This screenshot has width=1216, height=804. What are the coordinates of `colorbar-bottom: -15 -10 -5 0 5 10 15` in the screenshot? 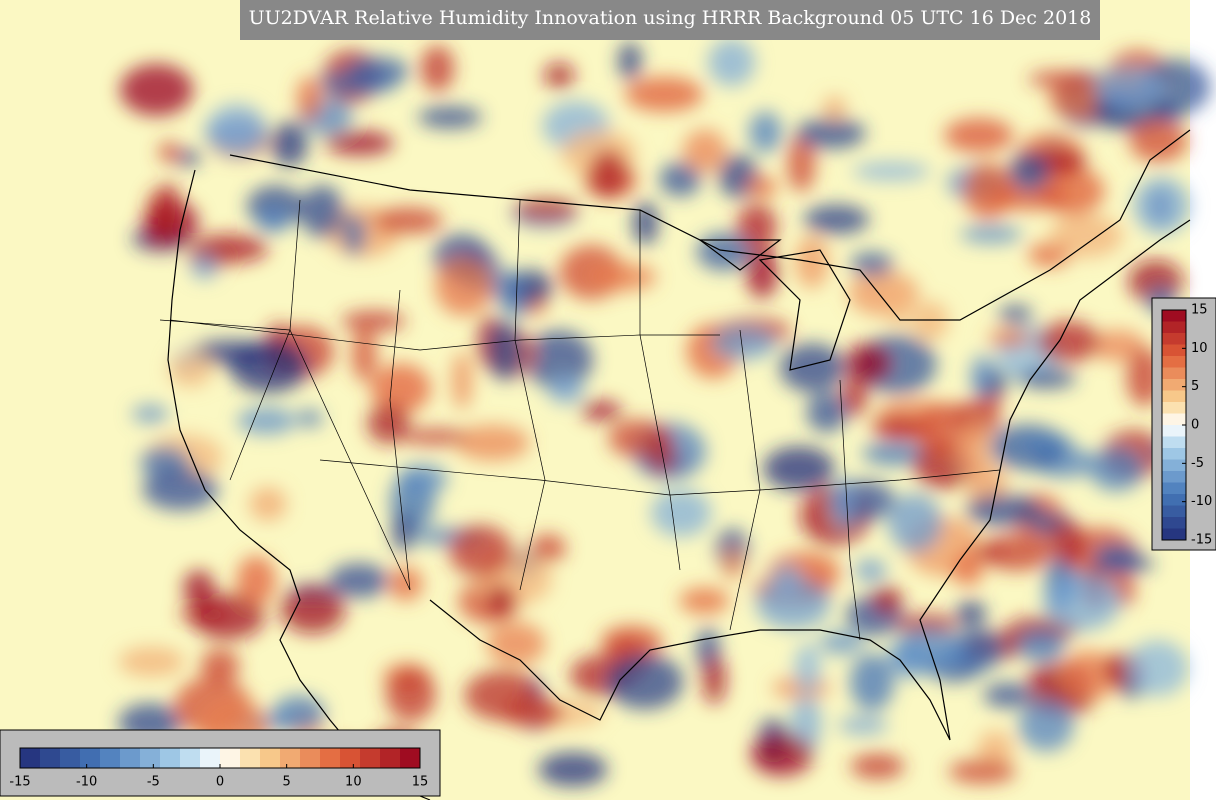 It's located at (218, 768).